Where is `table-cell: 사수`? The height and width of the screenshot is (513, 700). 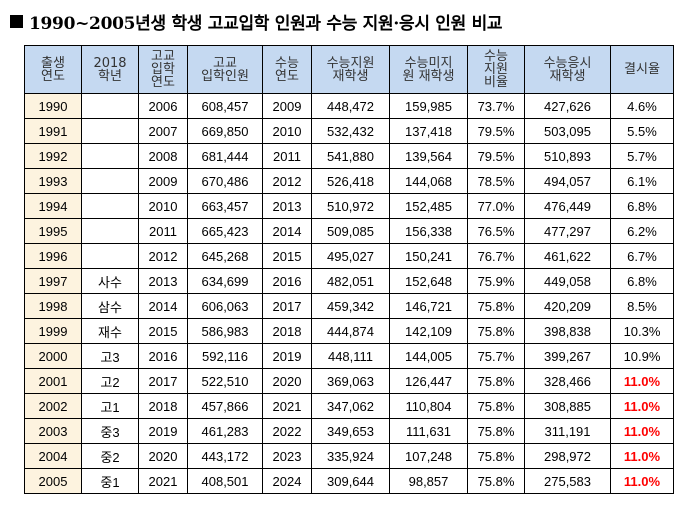
table-cell: 사수 is located at coordinates (110, 281).